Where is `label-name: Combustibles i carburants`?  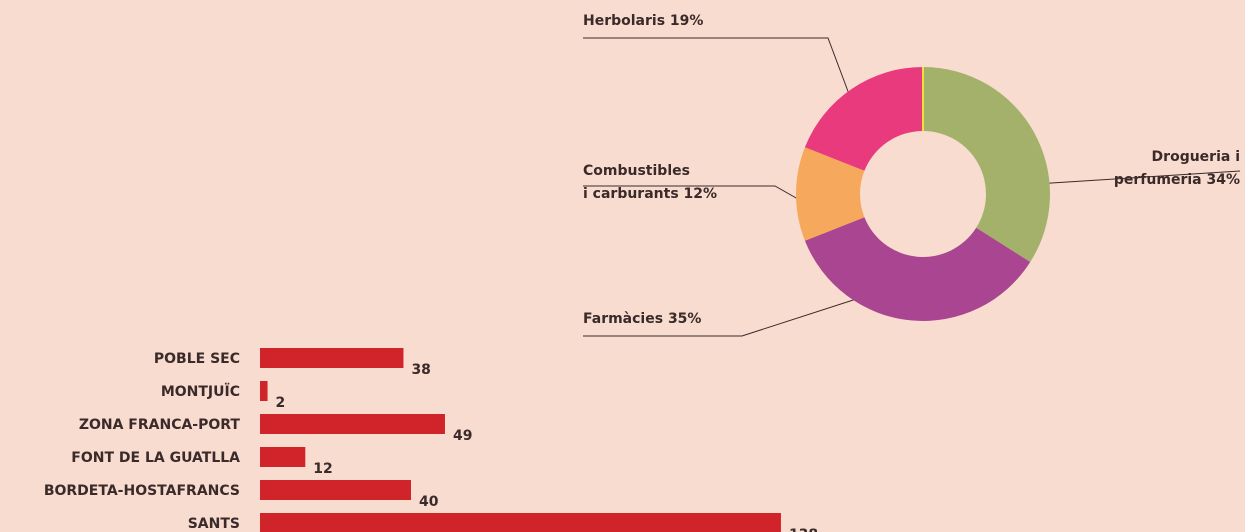
label-name: Combustibles i carburants is located at coordinates (636, 182).